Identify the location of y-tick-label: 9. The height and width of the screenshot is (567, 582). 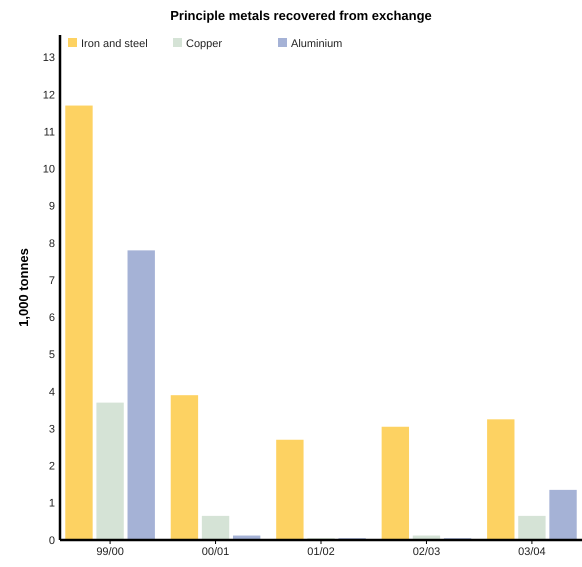
(51, 206).